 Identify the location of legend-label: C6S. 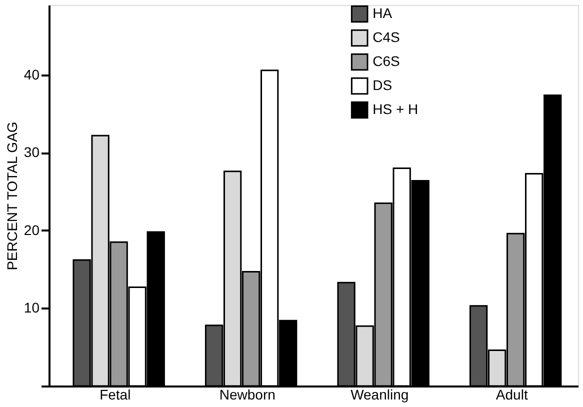
(386, 61).